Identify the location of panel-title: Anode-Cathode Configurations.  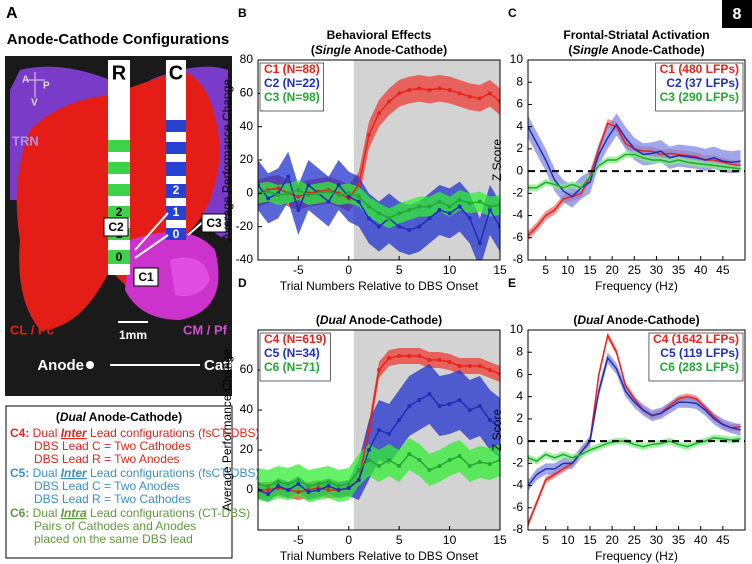
(118, 39).